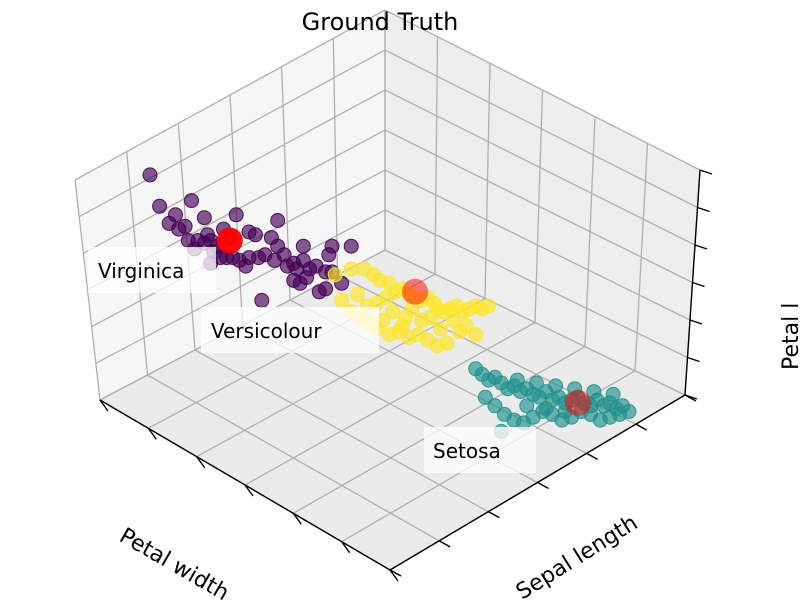  What do you see at coordinates (380, 22) in the screenshot?
I see `chart-title: Ground Truth` at bounding box center [380, 22].